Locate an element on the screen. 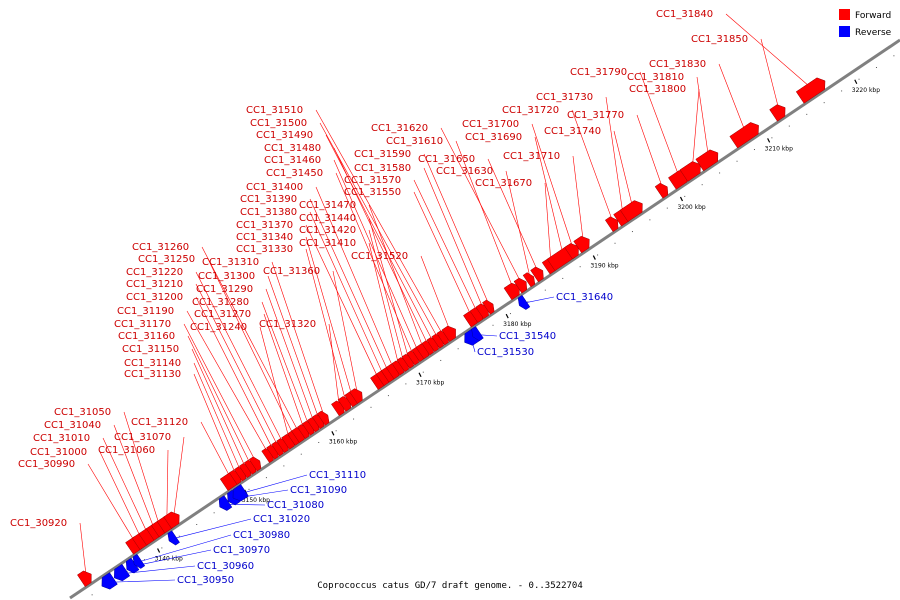  gene-label-cc1_31340: CC1_31340 is located at coordinates (264, 237).